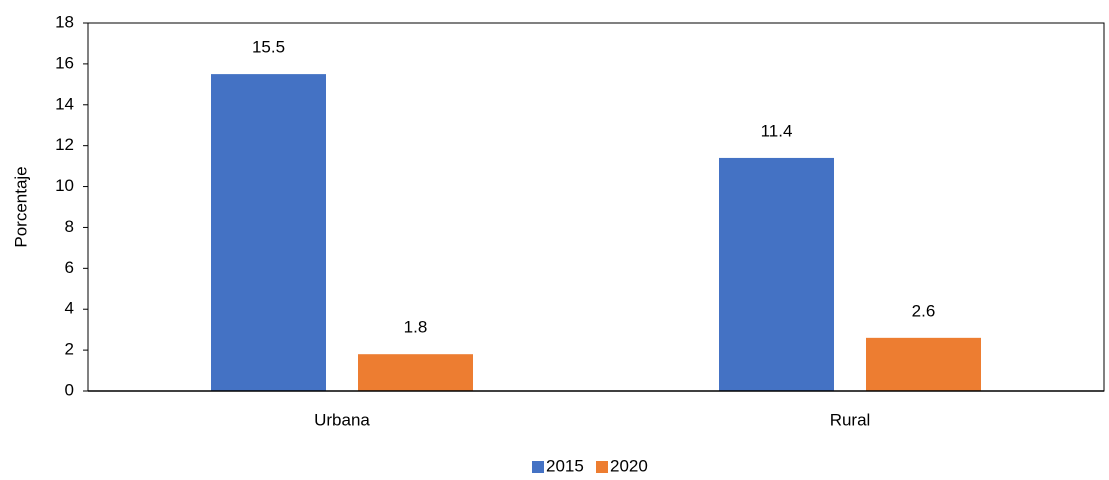 The height and width of the screenshot is (480, 1109). Describe the element at coordinates (416, 327) in the screenshot. I see `data-label: 1.8` at that location.